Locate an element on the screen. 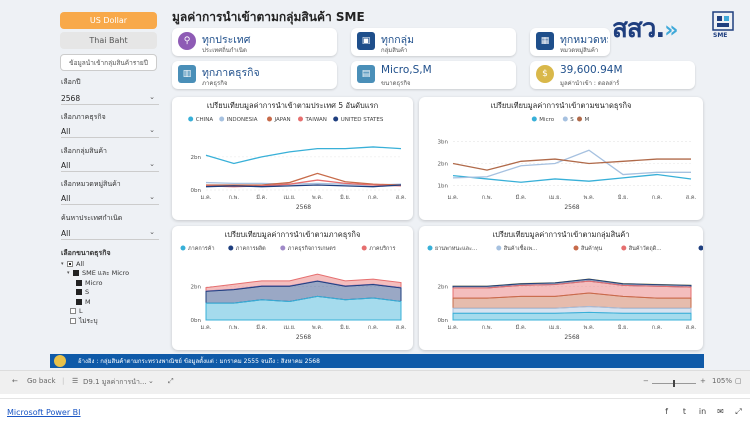 The width and height of the screenshot is (750, 422). tree-item-sme-micro: ▾ SME และ Micro is located at coordinates (111, 274).